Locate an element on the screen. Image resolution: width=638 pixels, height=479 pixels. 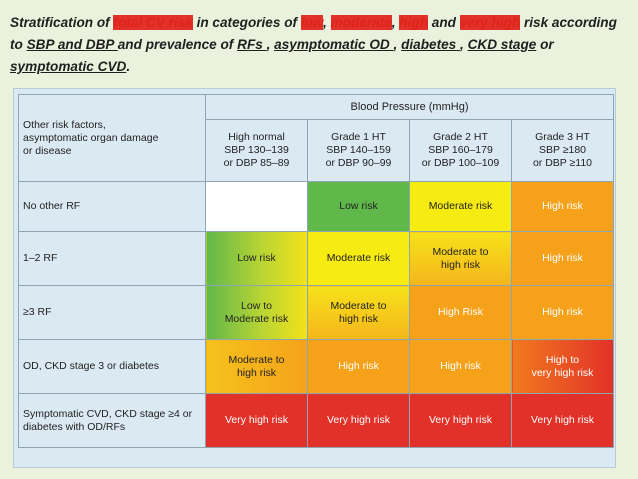
risk-cell: High Risk is located at coordinates (460, 312).